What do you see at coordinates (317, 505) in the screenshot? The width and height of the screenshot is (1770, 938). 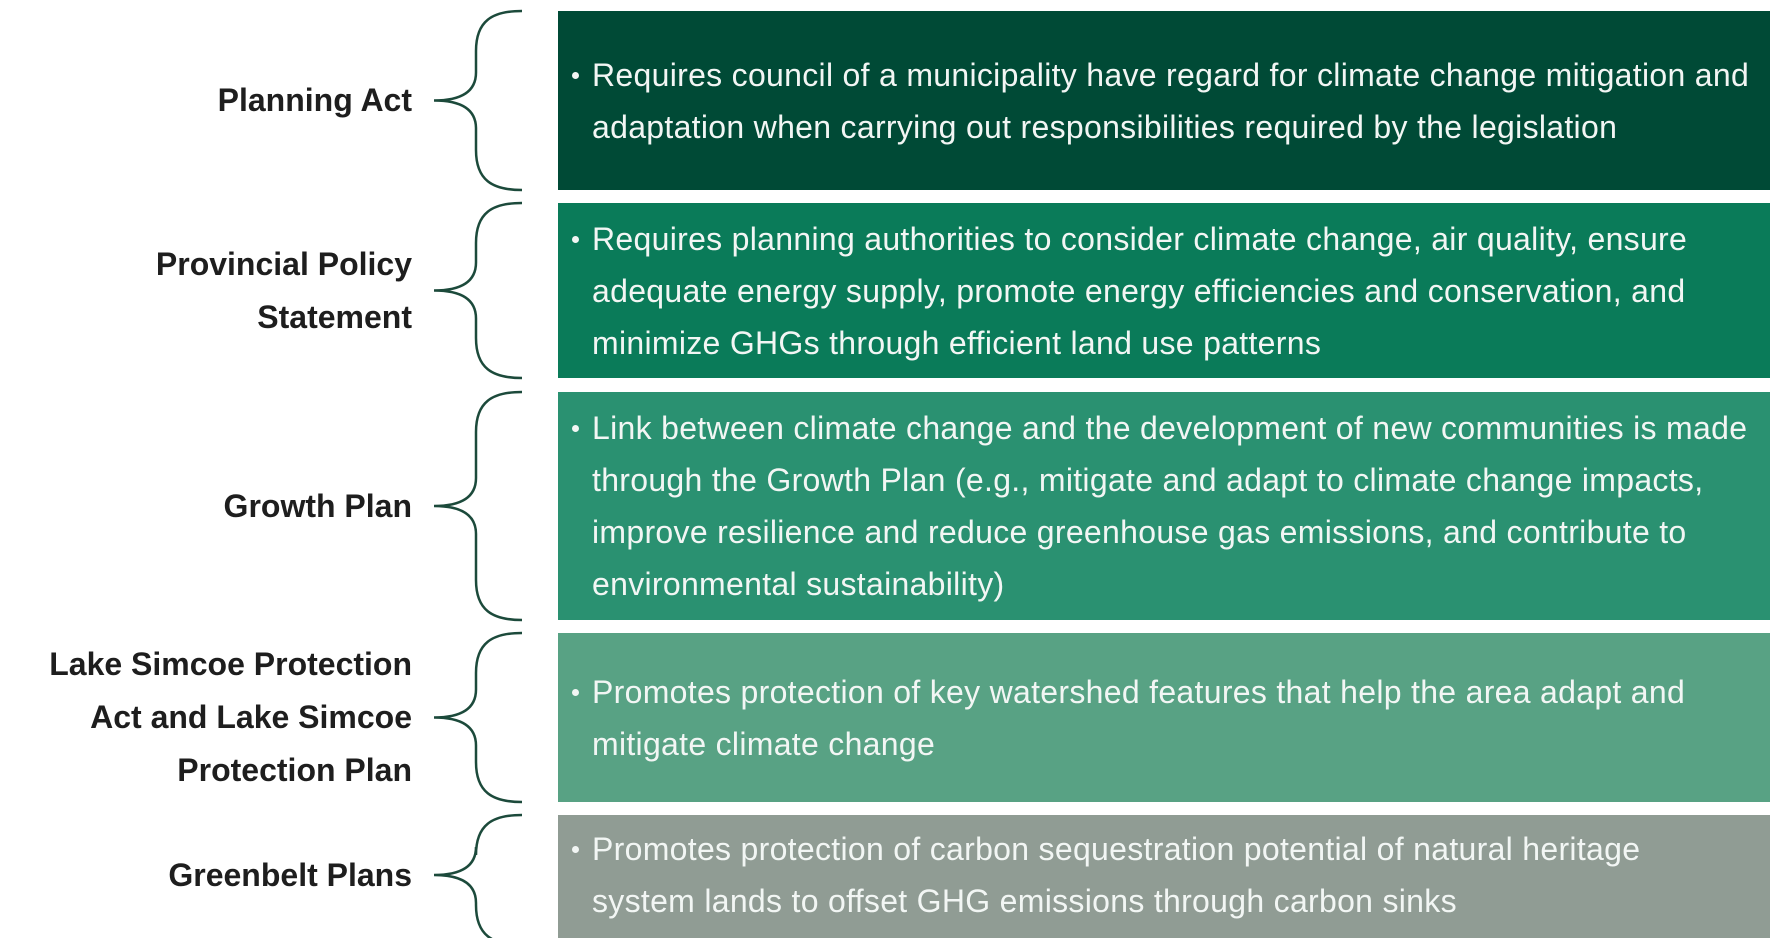 I see `label-text: Growth Plan` at bounding box center [317, 505].